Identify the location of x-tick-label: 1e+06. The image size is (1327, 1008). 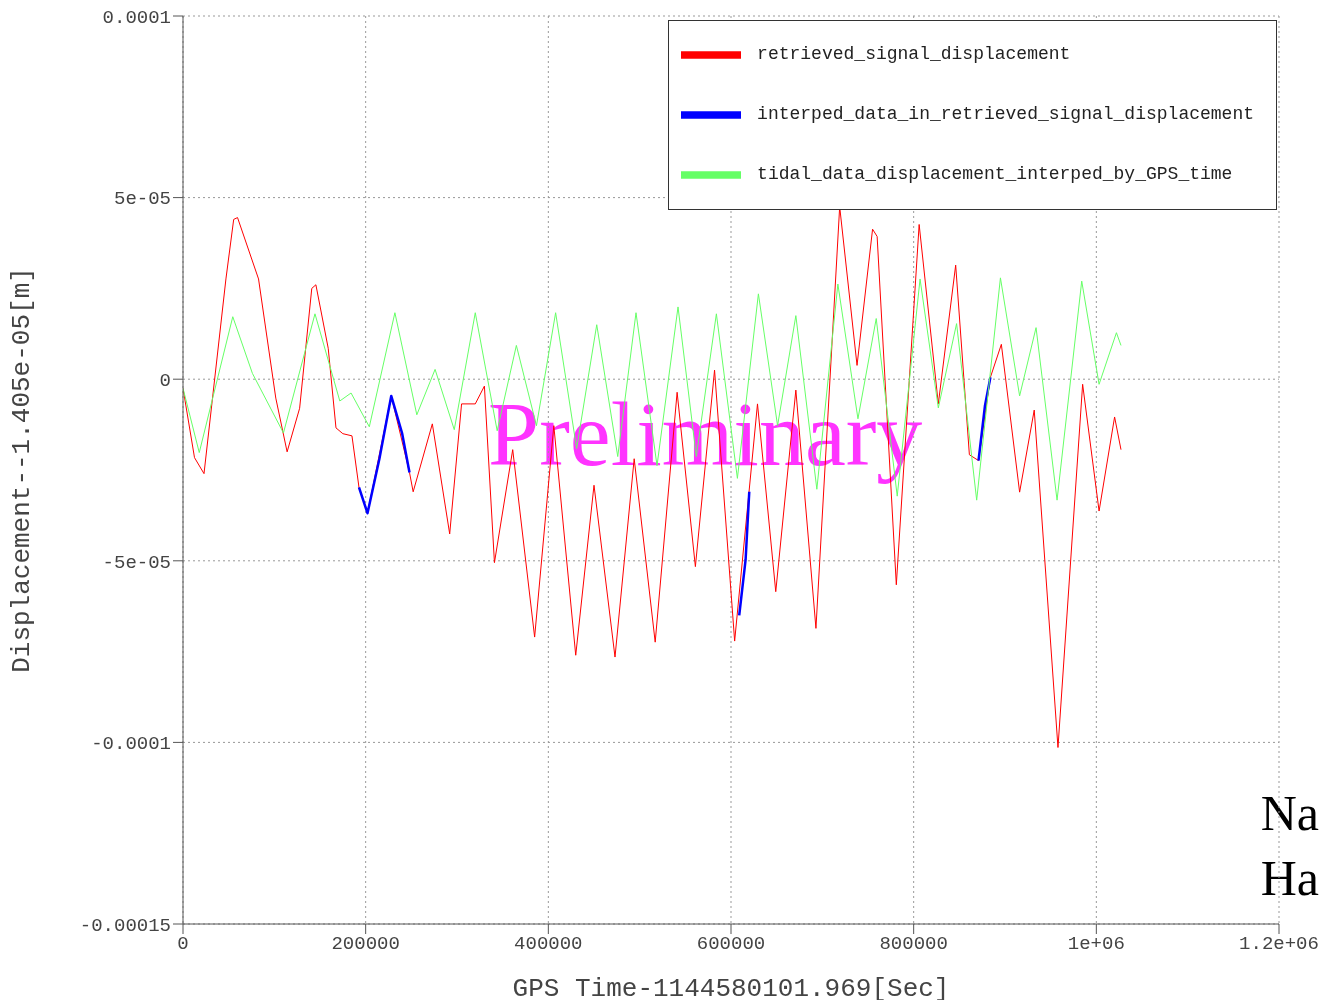
(1096, 944).